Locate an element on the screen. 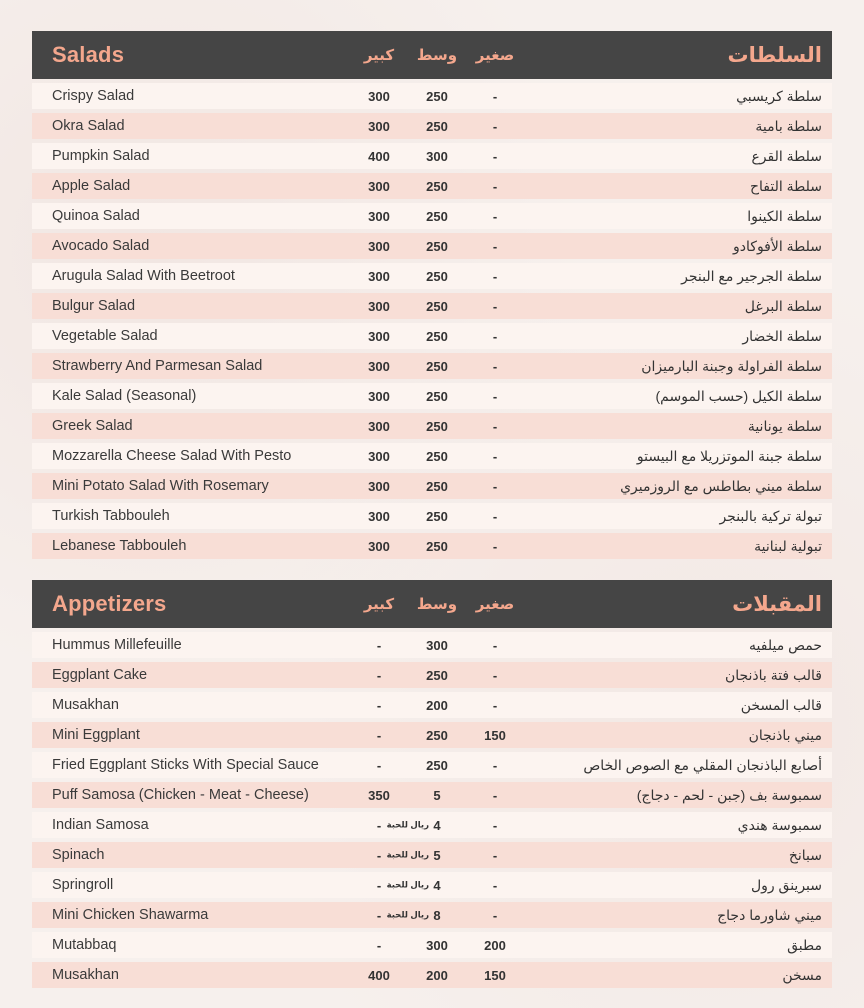 The width and height of the screenshot is (864, 1008). item-name-en: Pumpkin Salad is located at coordinates (101, 156).